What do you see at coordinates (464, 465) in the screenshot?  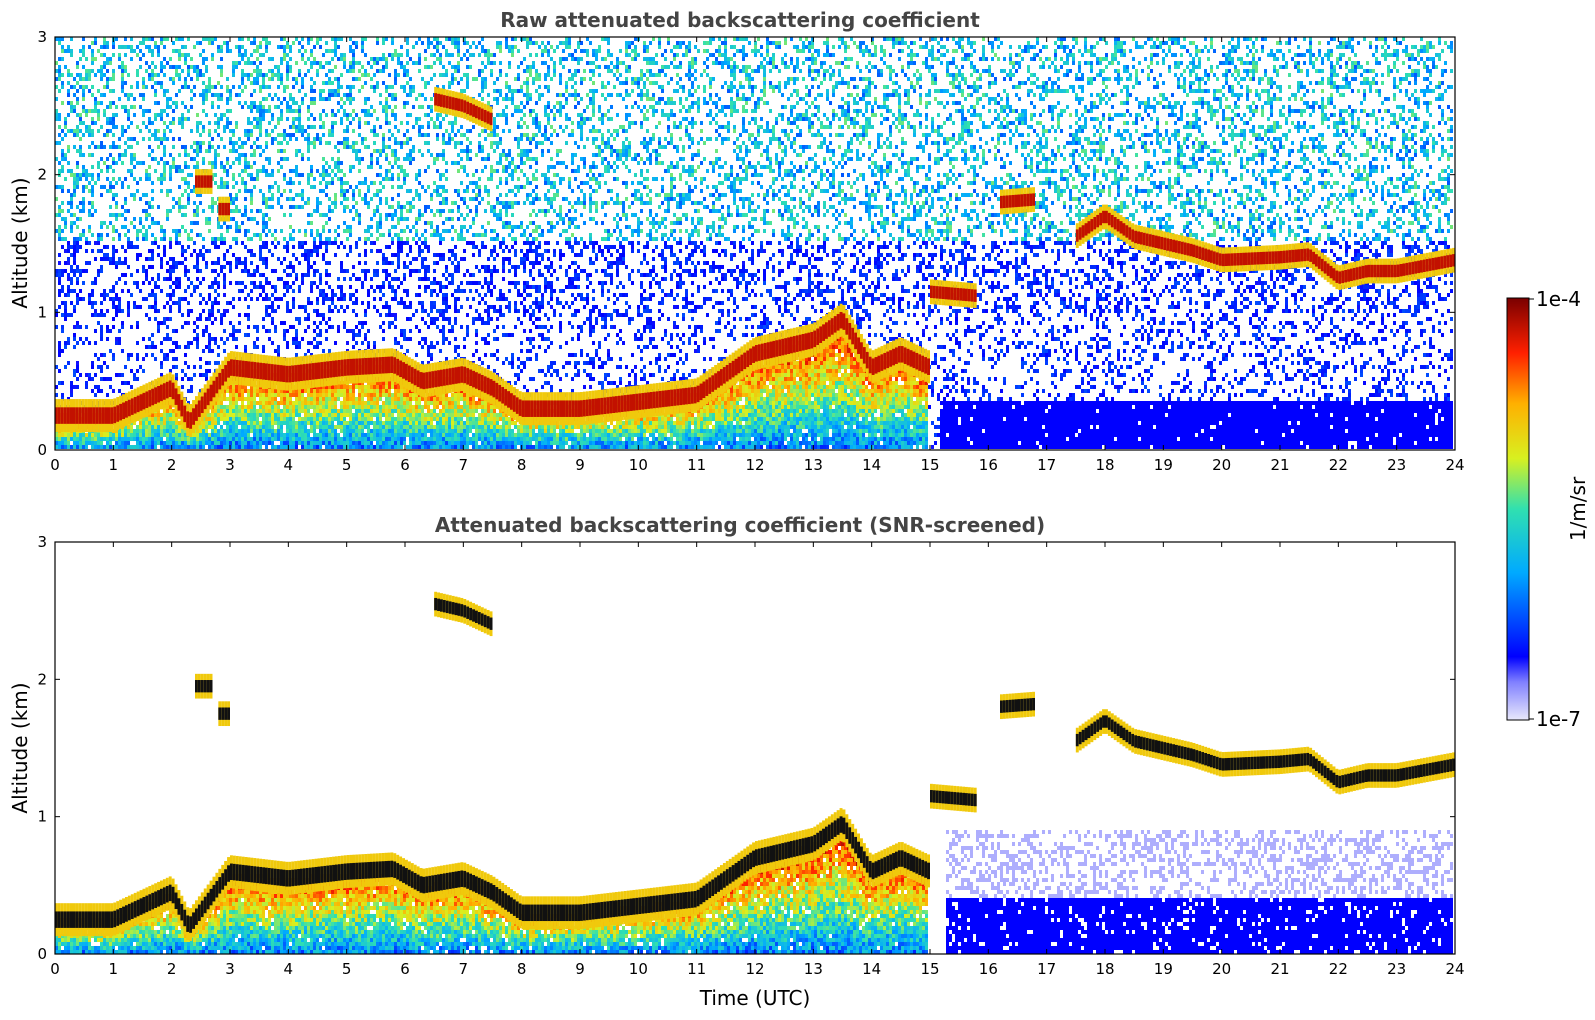 I see `x-tick-label: 7` at bounding box center [464, 465].